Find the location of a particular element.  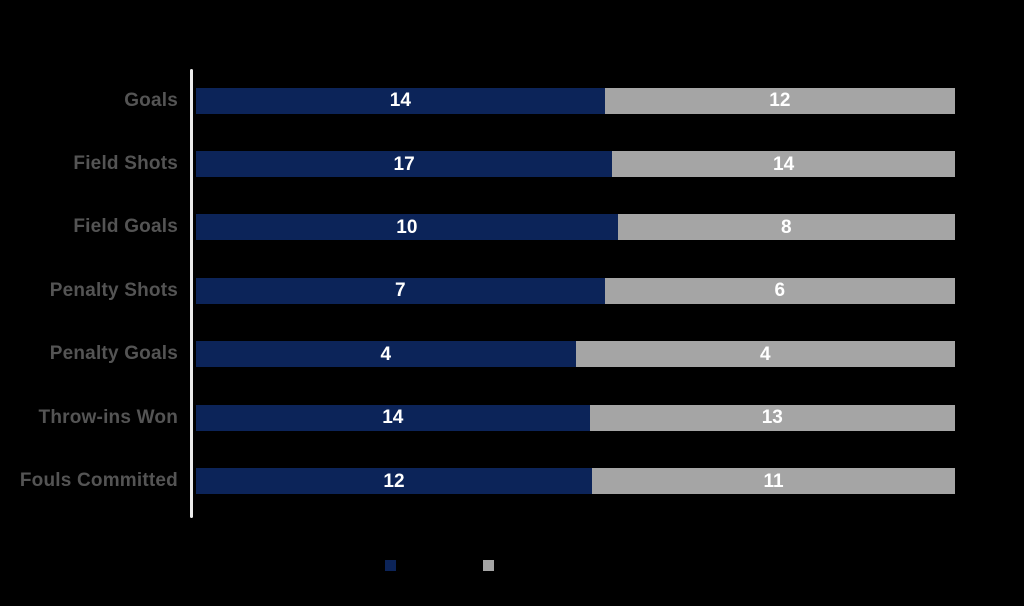

value-label: 8 is located at coordinates (786, 227).